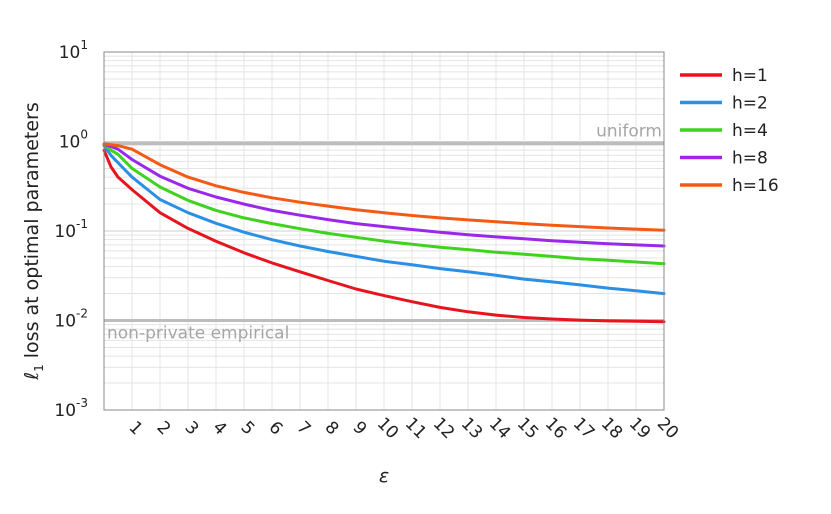 Image resolution: width=831 pixels, height=514 pixels. I want to click on y-tick-label: 10⁰, so click(73, 140).